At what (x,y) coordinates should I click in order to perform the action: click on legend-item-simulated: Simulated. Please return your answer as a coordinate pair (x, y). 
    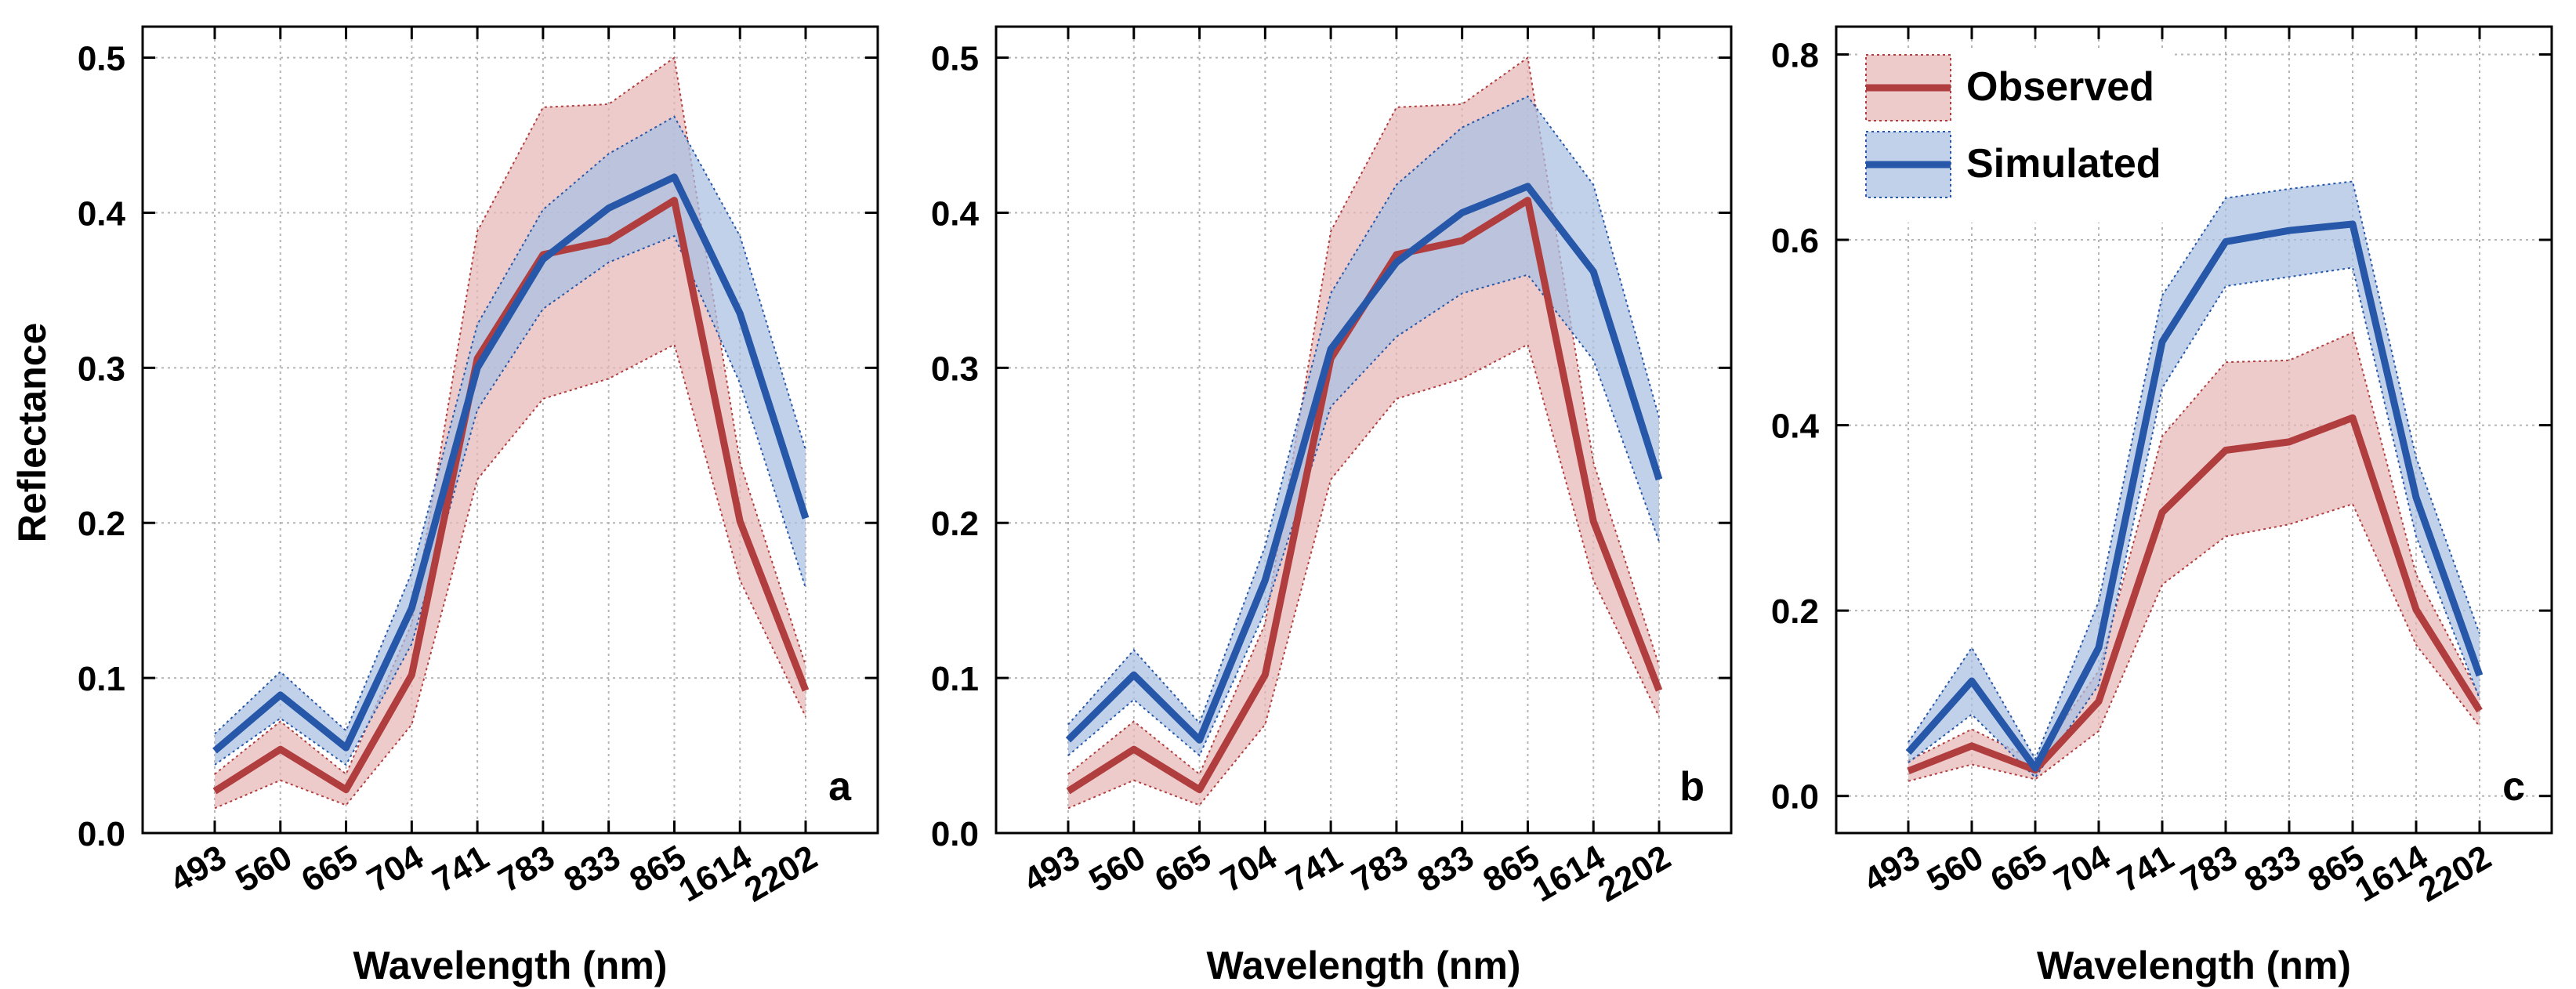
    Looking at the image, I should click on (2013, 164).